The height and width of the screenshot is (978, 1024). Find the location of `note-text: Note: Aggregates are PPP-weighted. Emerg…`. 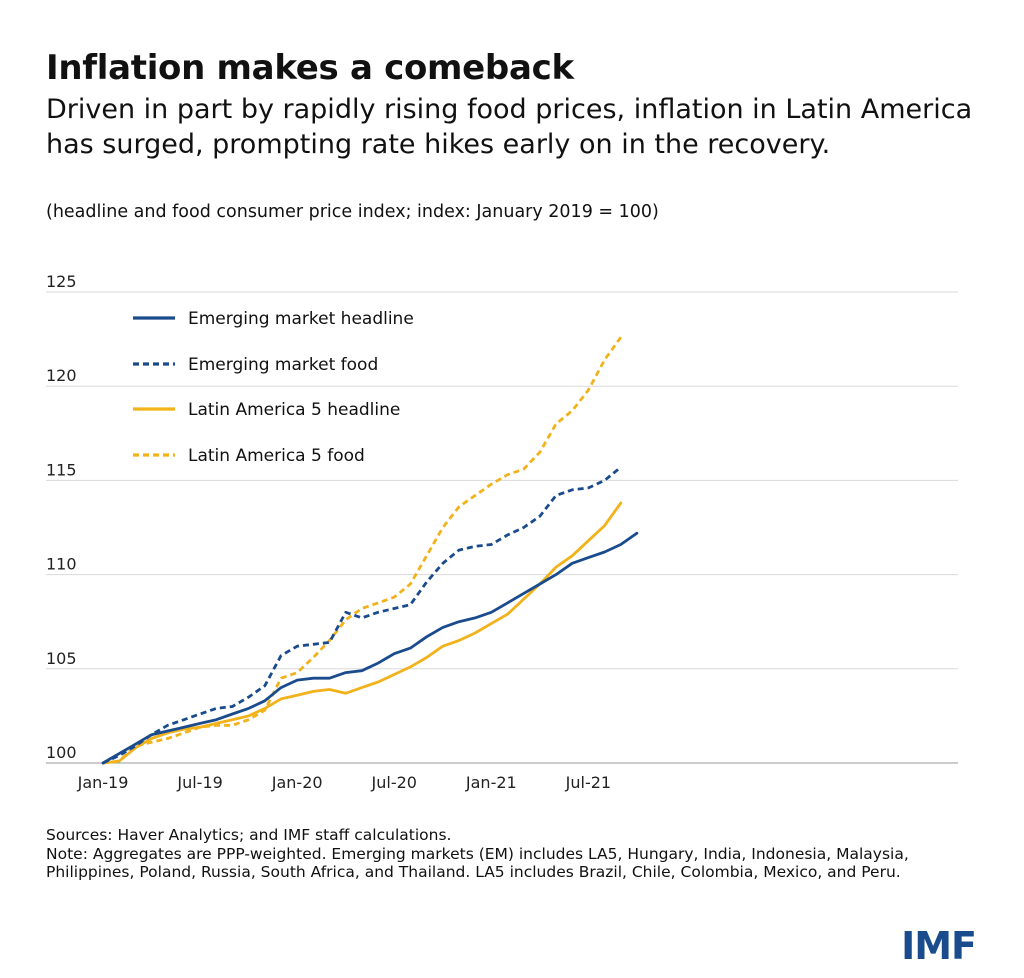

note-text: Note: Aggregates are PPP-weighted. Emerg… is located at coordinates (477, 863).